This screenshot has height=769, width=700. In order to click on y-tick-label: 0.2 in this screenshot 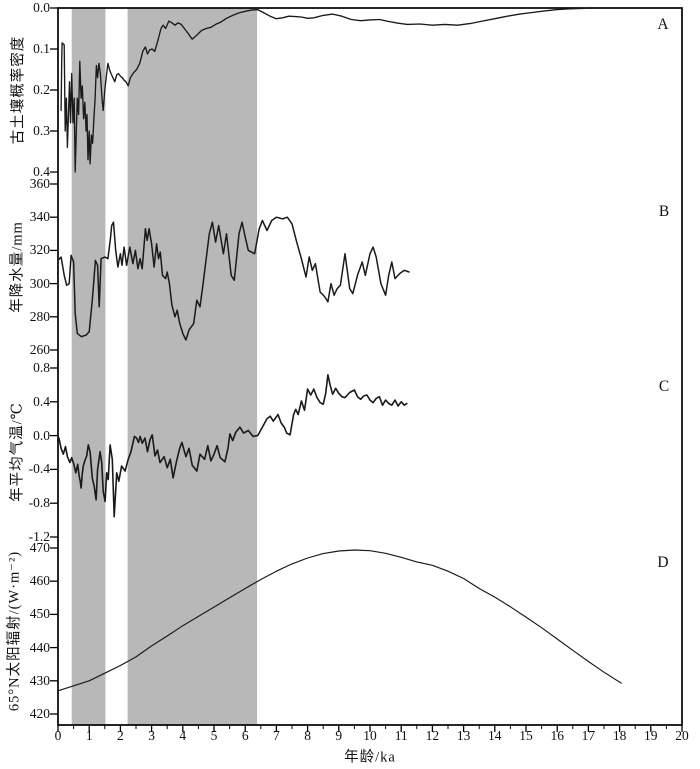, I will do `click(41, 89)`.